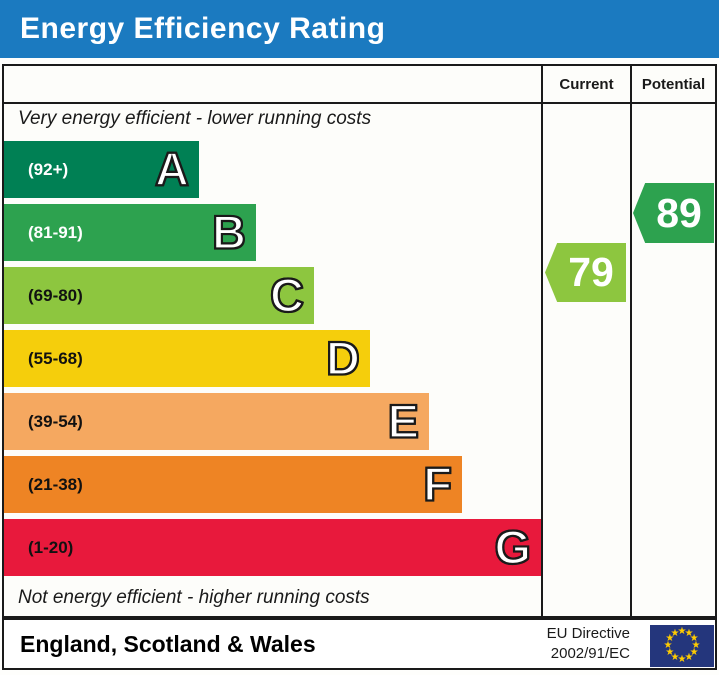 The width and height of the screenshot is (719, 675). Describe the element at coordinates (159, 295) in the screenshot. I see `band-row-C: (69-80) C` at that location.